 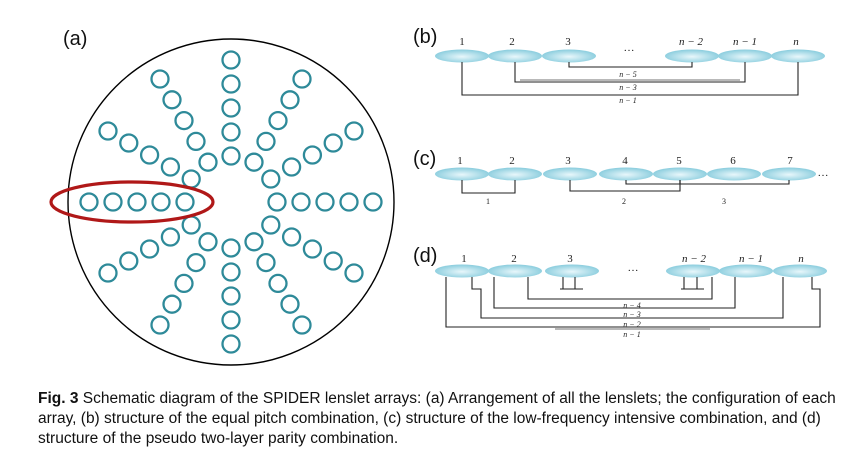 What do you see at coordinates (425, 37) in the screenshot?
I see `panel-b-label: (b)` at bounding box center [425, 37].